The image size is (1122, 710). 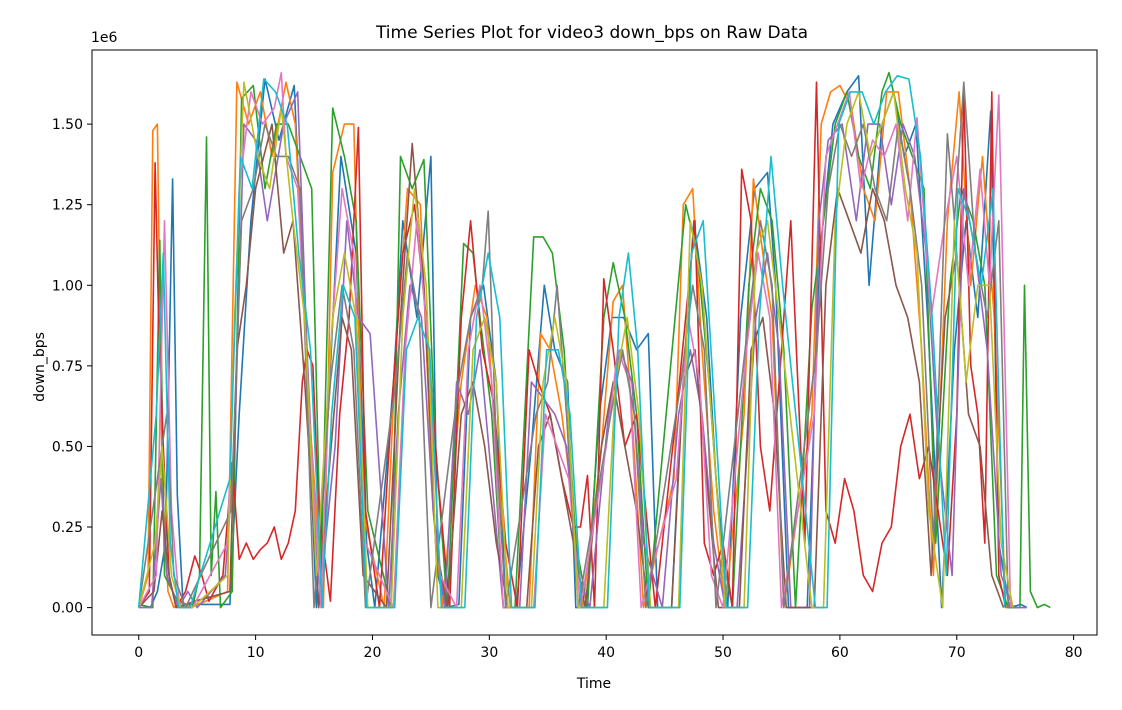 What do you see at coordinates (593, 684) in the screenshot?
I see `x-axis-label: Time` at bounding box center [593, 684].